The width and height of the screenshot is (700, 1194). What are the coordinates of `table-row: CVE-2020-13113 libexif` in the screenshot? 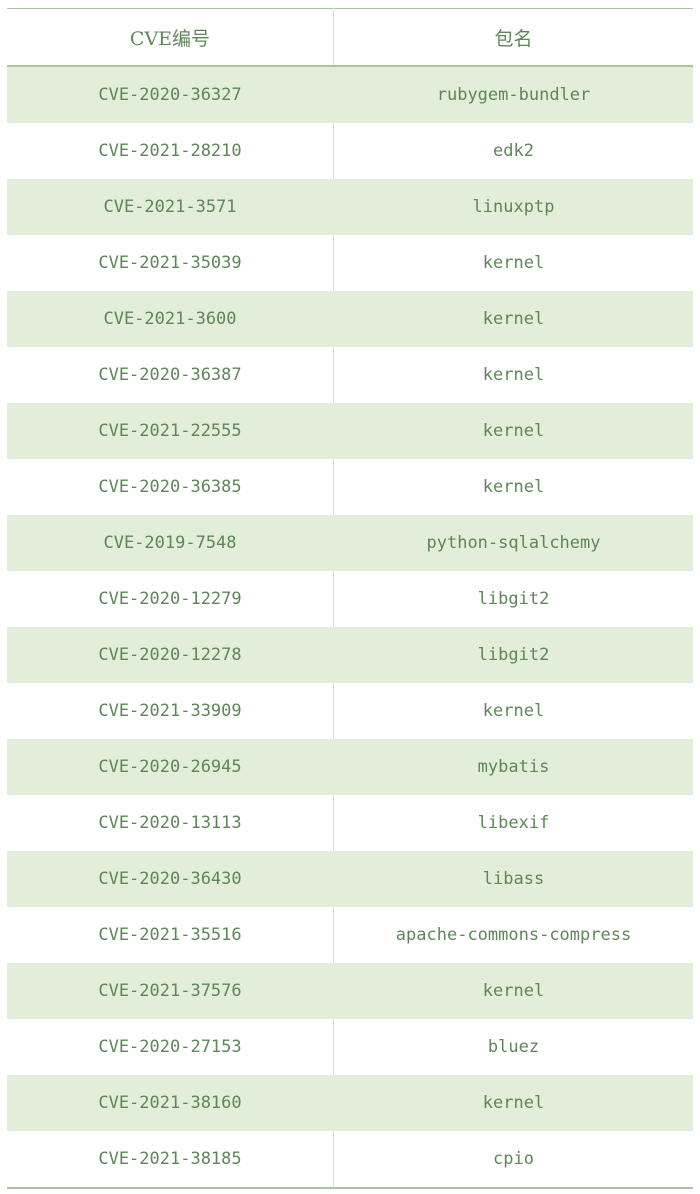 It's located at (350, 823).